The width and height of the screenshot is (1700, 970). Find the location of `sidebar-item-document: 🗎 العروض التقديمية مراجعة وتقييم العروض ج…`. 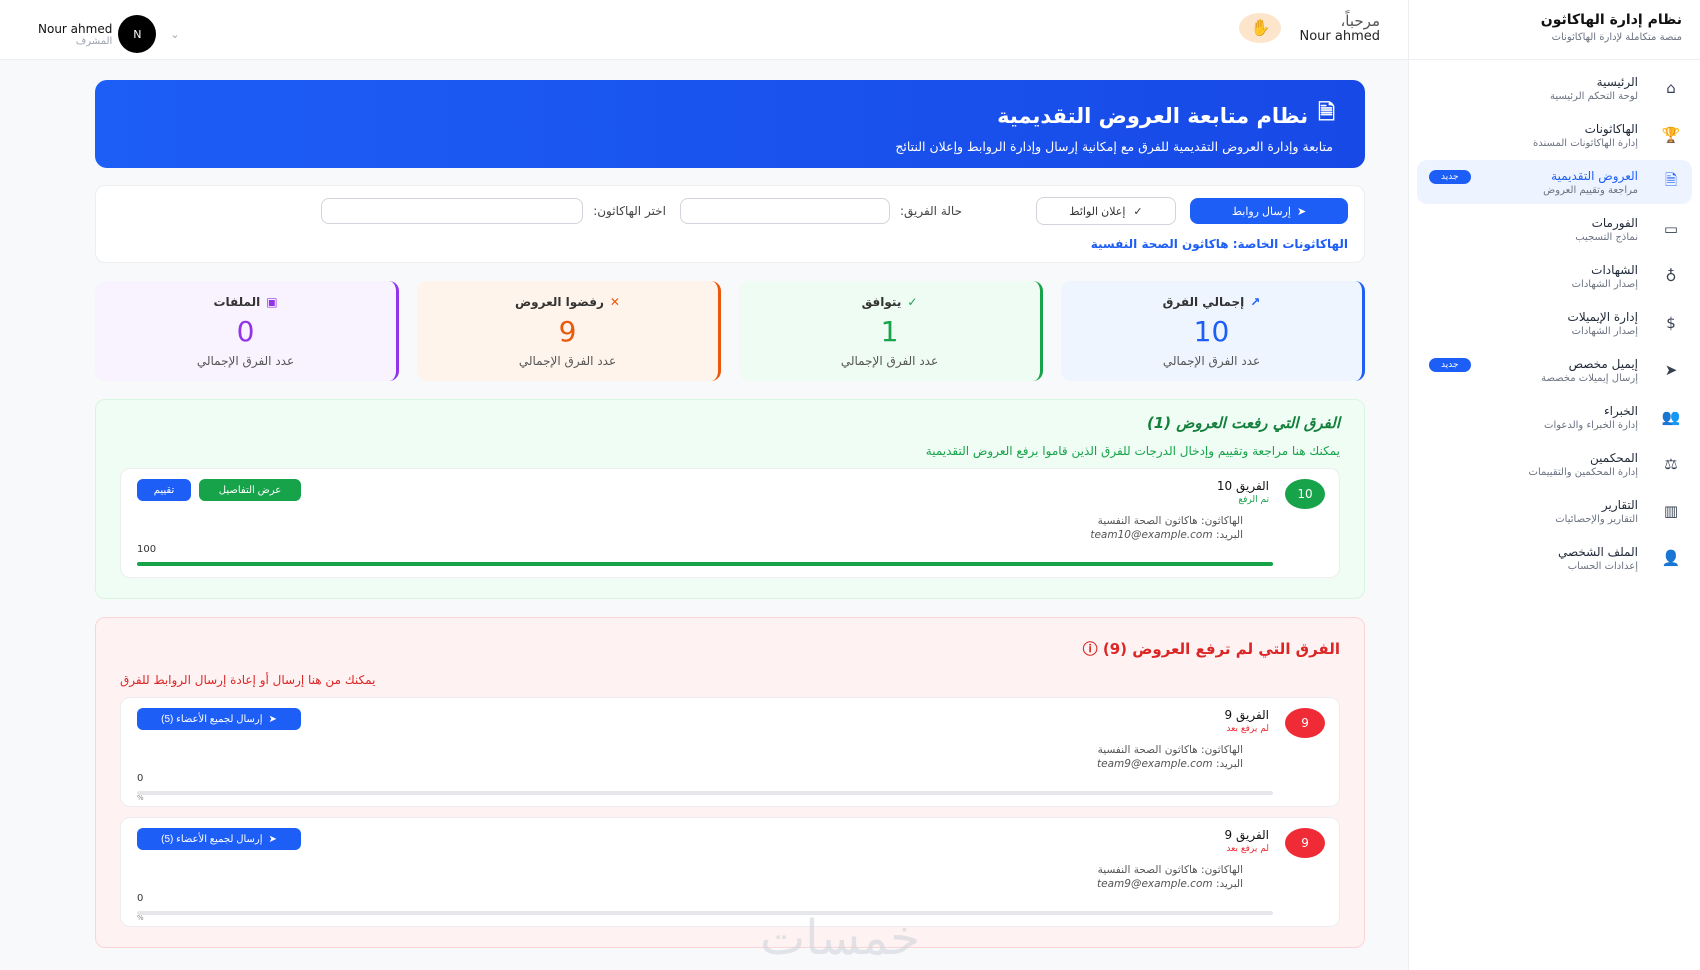

sidebar-item-document: 🗎 العروض التقديمية مراجعة وتقييم العروض ج… is located at coordinates (1554, 182).